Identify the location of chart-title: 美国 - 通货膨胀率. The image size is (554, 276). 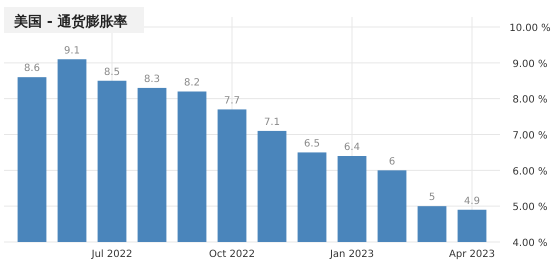
(70, 21).